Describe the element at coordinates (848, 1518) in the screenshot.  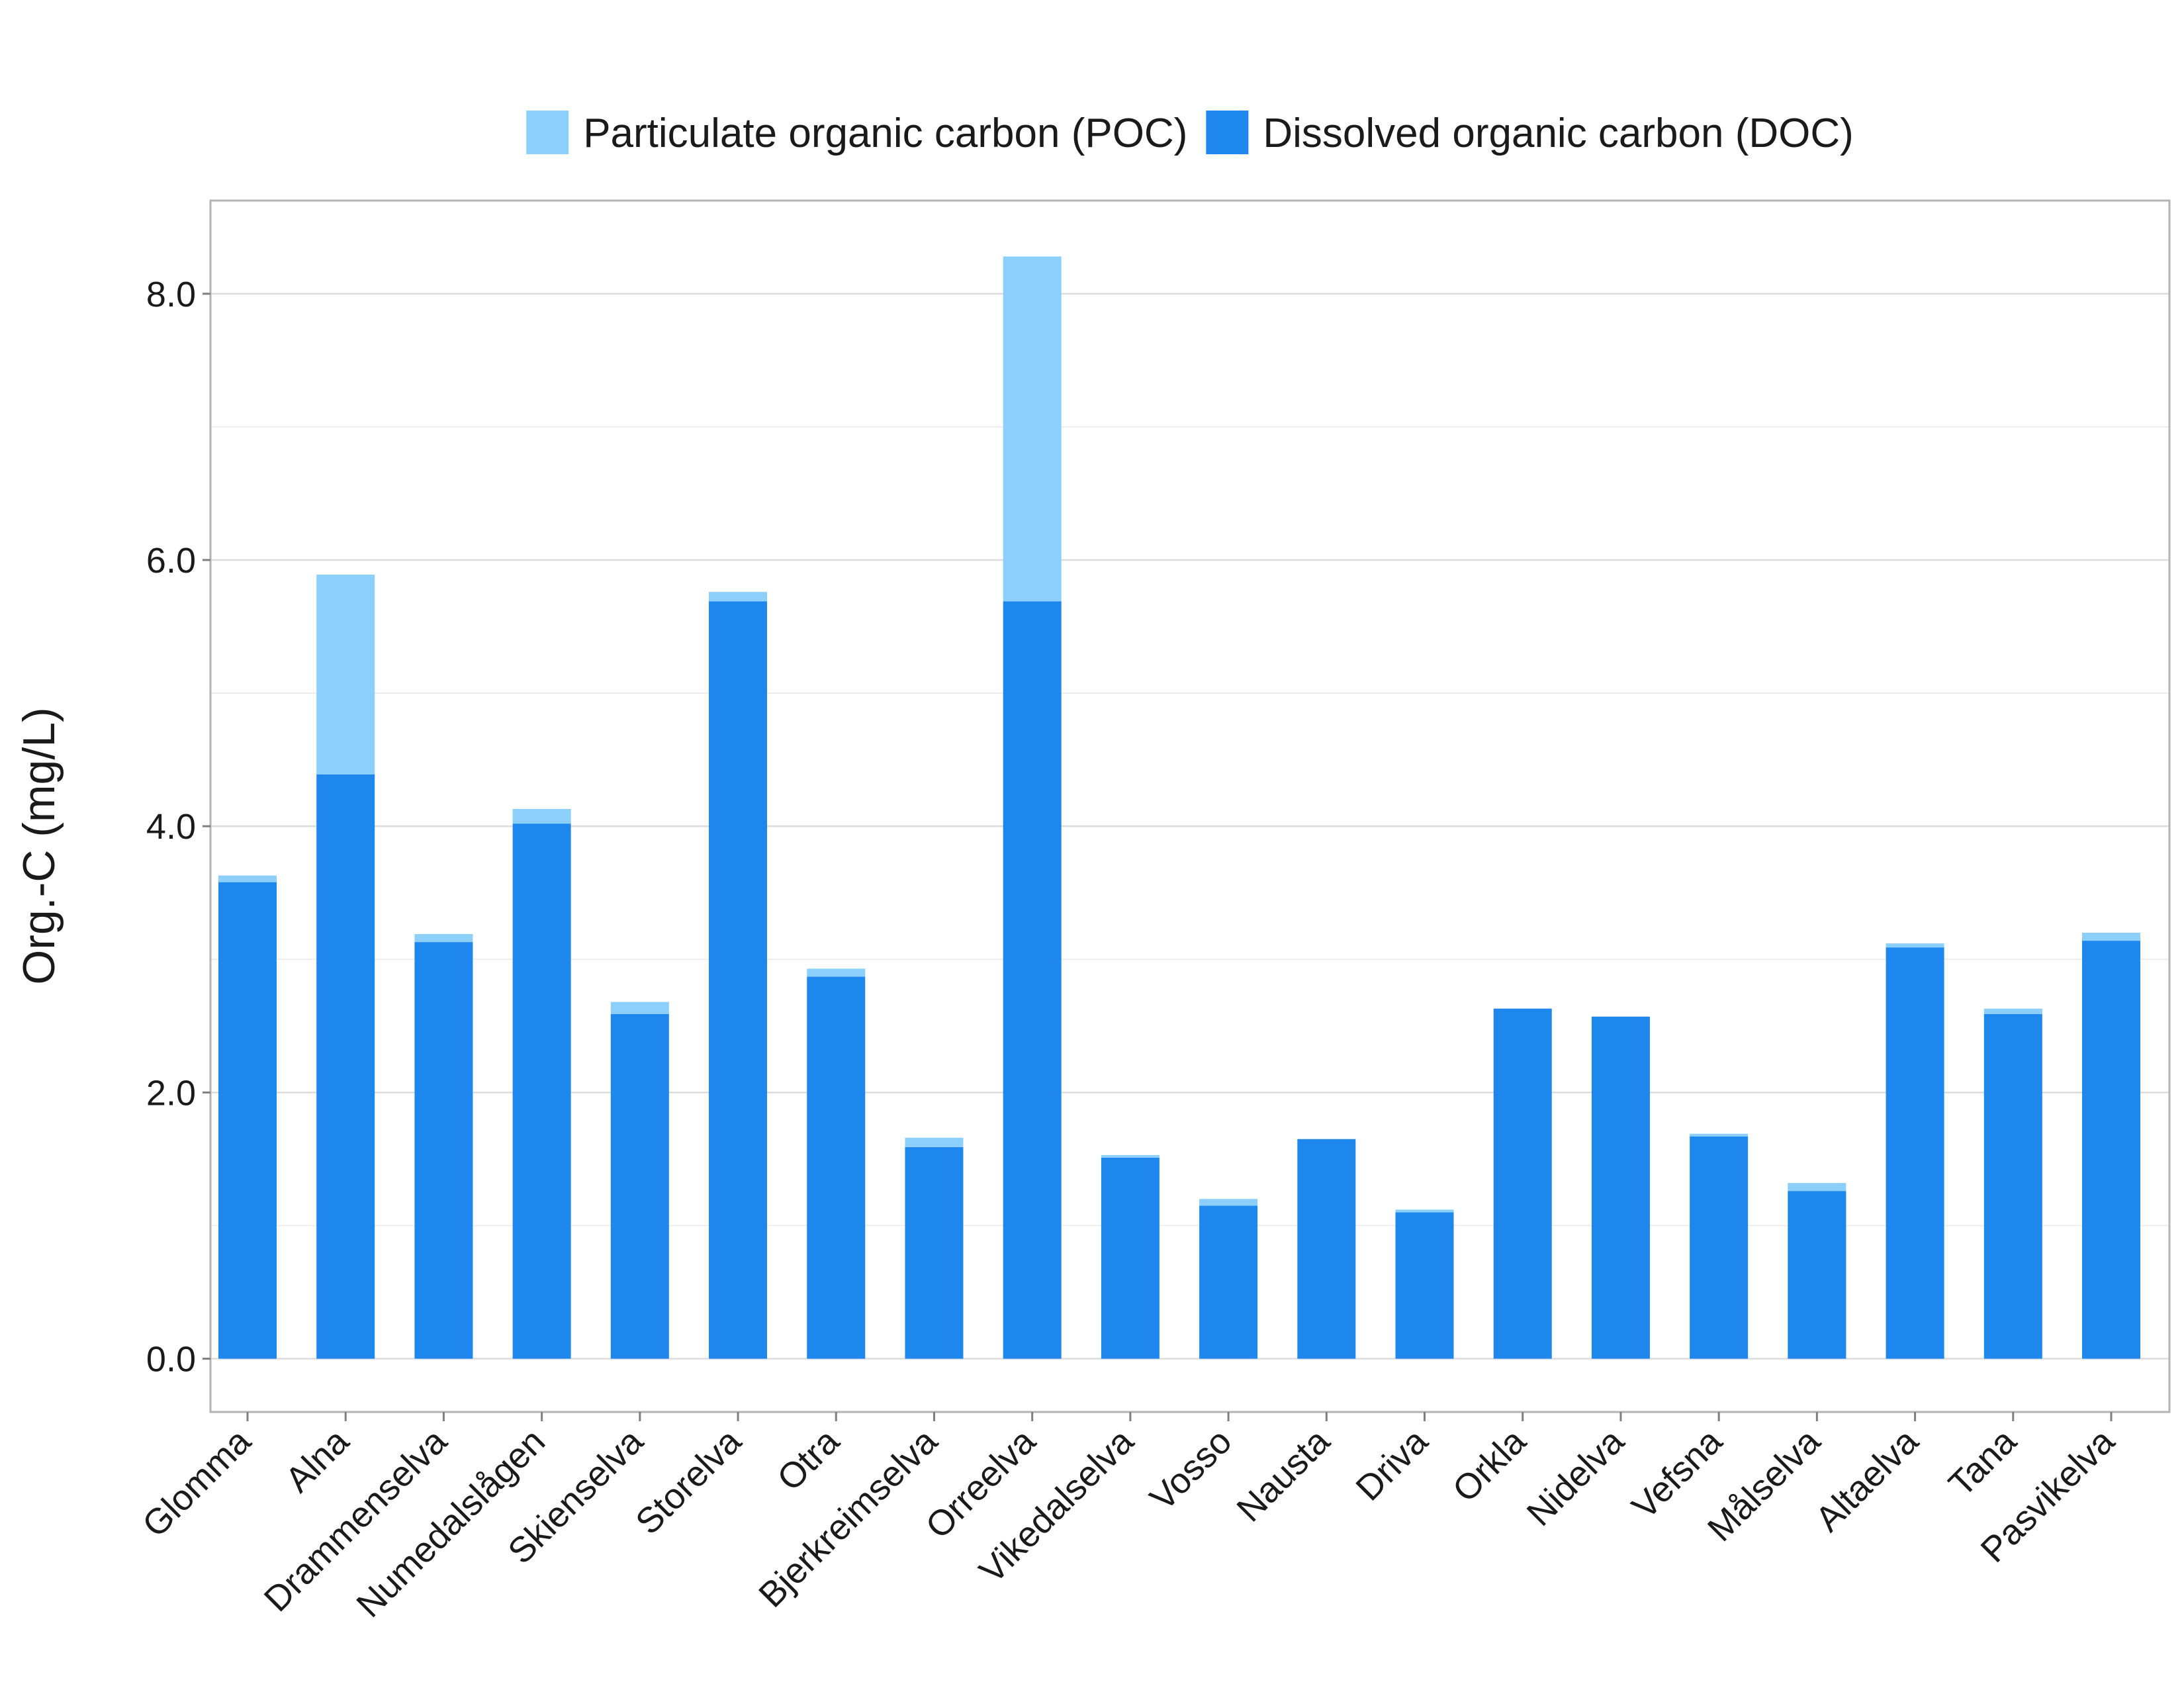
I see `x-tick-label: Bjerkreimselva` at that location.